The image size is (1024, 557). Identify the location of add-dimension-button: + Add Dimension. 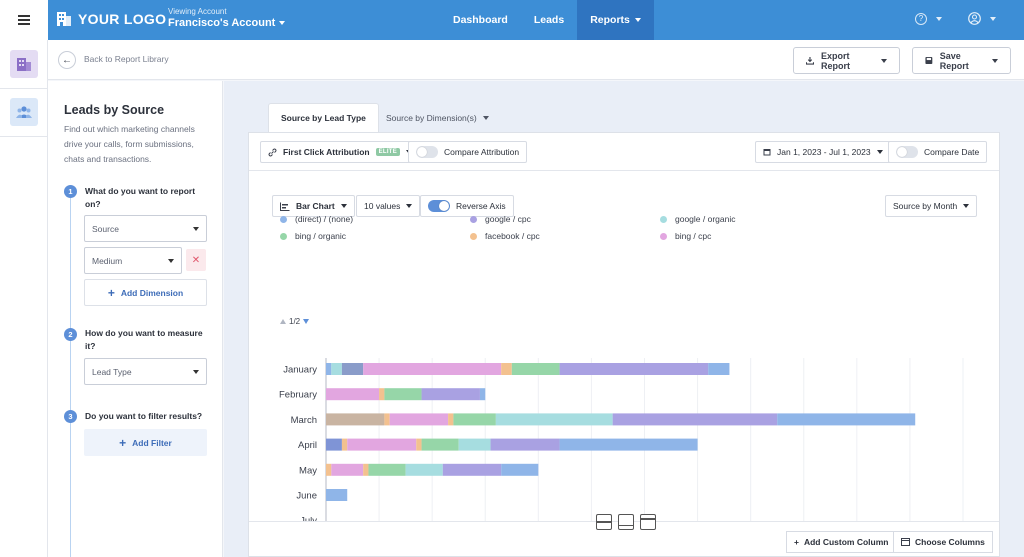
(145, 292).